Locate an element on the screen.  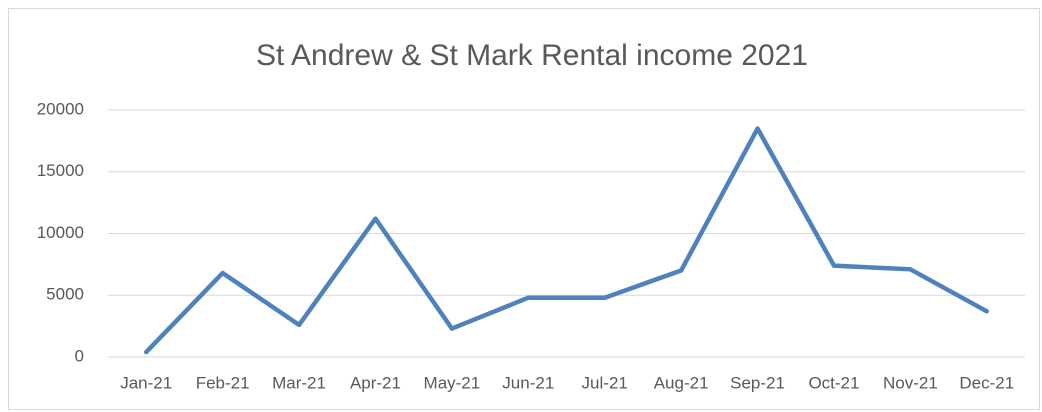
x-tick-label: Oct-21 is located at coordinates (833, 382).